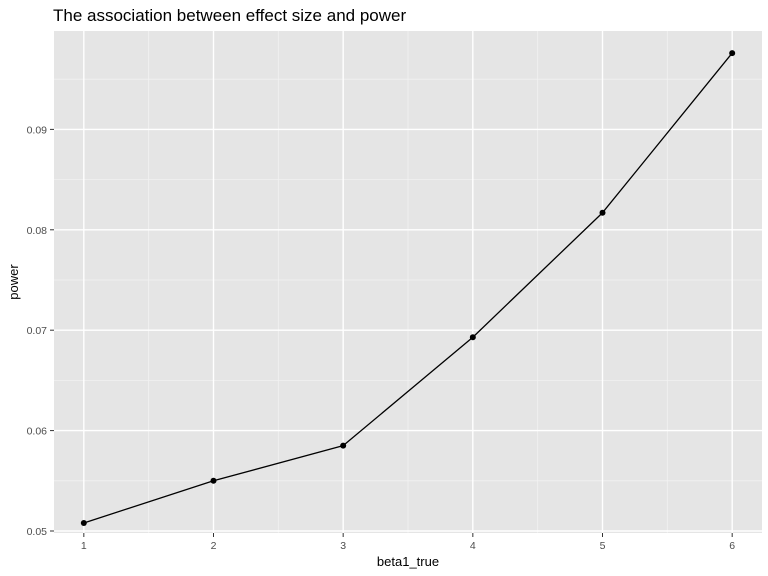 Image resolution: width=768 pixels, height=576 pixels. I want to click on x-tick-label: 1, so click(84, 546).